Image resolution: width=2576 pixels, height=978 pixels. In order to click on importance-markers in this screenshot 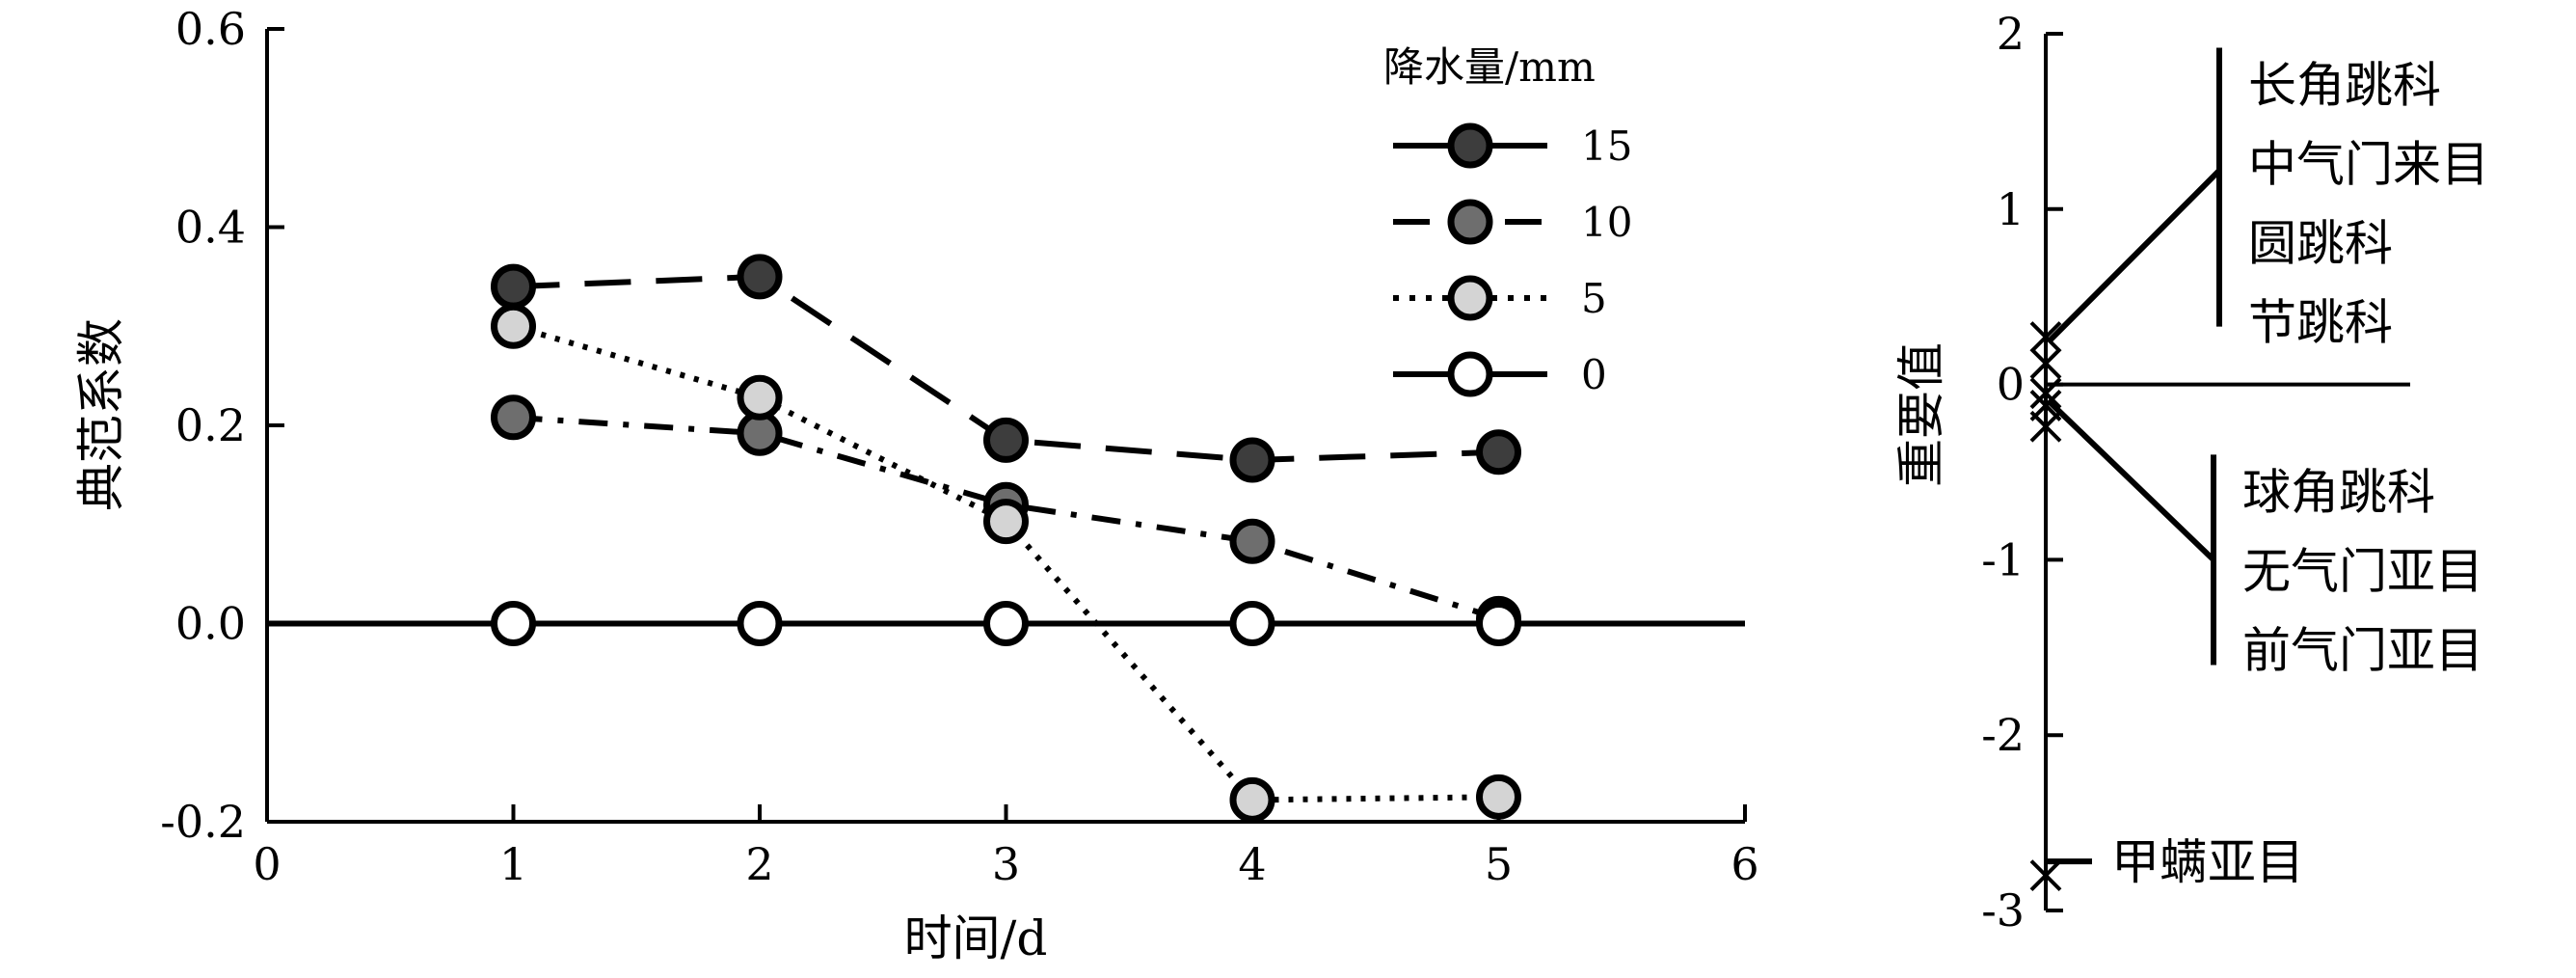, I will do `click(2046, 606)`.